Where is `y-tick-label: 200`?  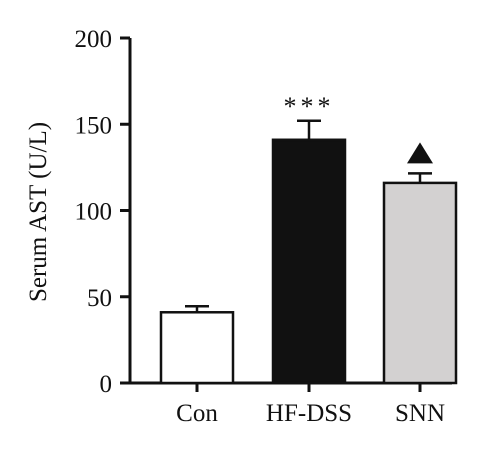
y-tick-label: 200 is located at coordinates (94, 39).